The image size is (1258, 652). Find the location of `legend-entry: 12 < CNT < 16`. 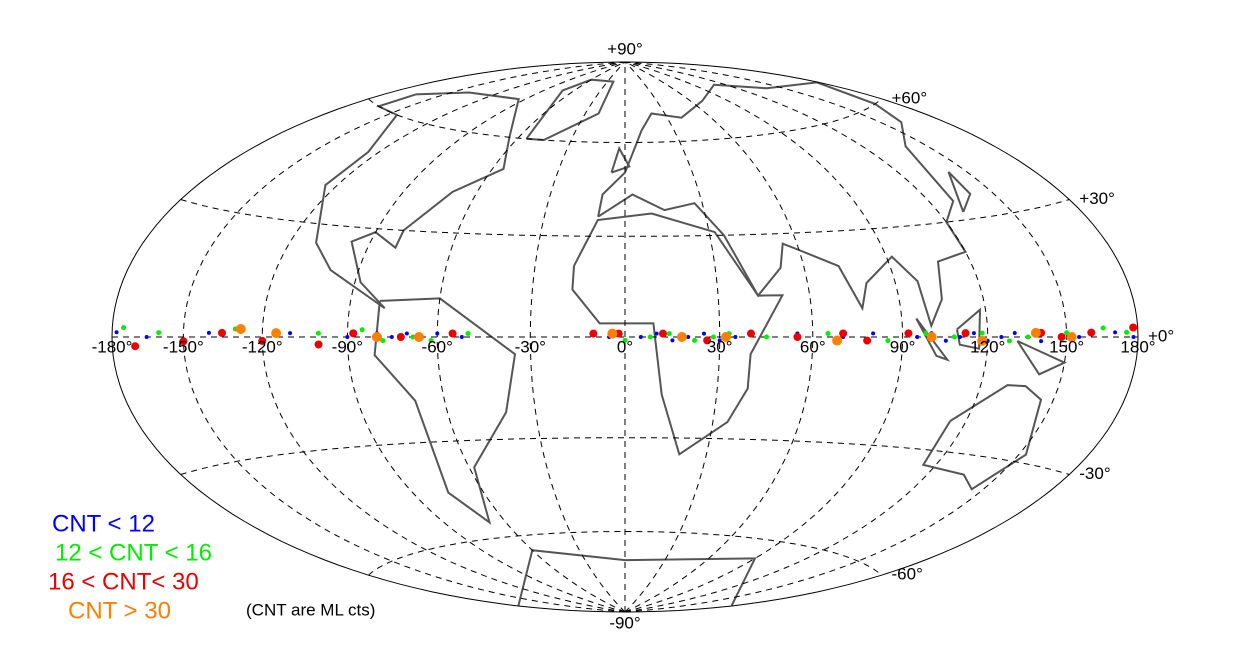

legend-entry: 12 < CNT < 16 is located at coordinates (133, 552).